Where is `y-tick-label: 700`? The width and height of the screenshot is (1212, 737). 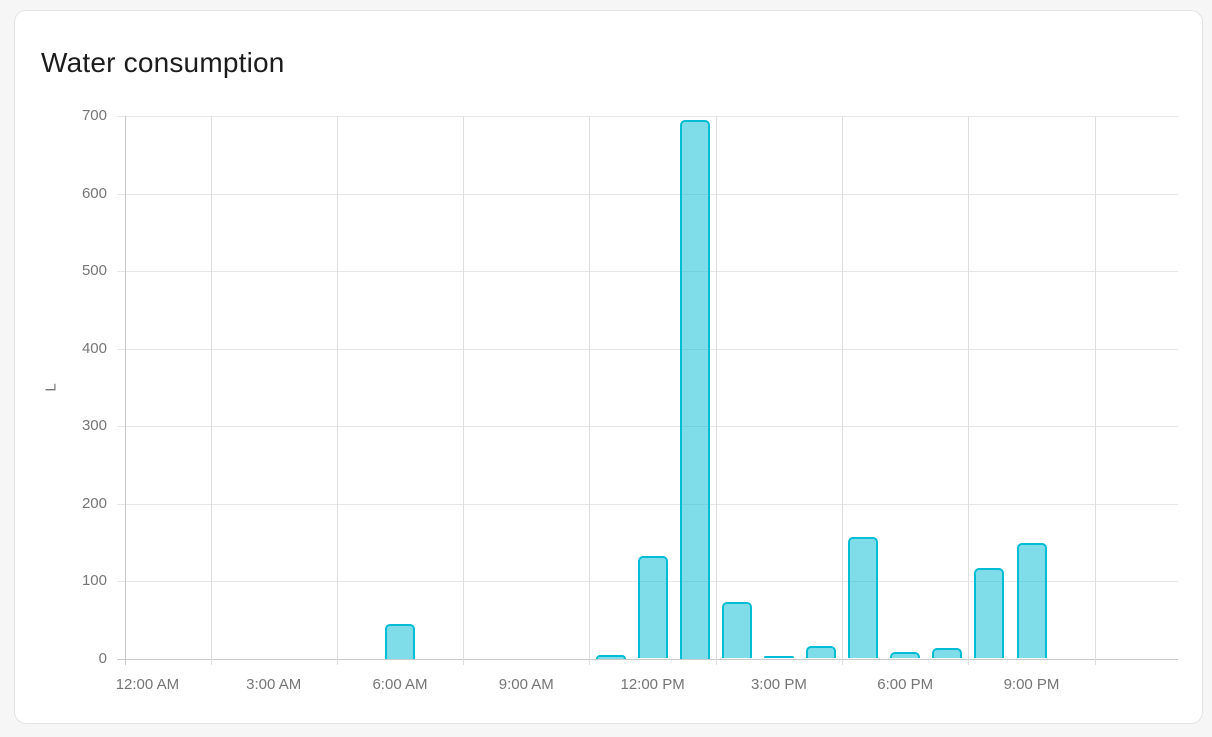
y-tick-label: 700 is located at coordinates (94, 115).